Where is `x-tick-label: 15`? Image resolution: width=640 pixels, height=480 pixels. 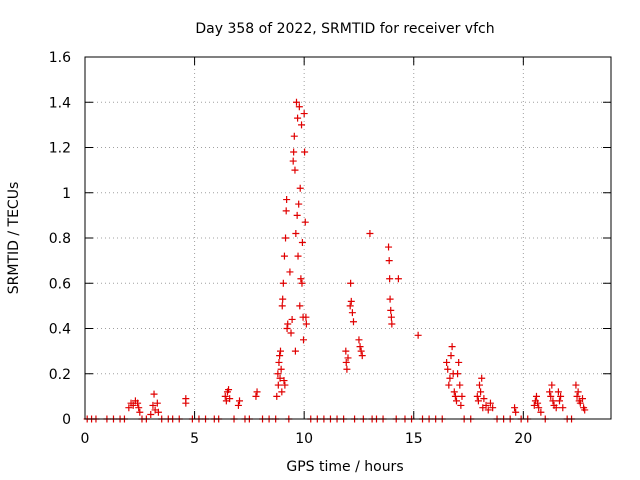
x-tick-label: 15 is located at coordinates (414, 439).